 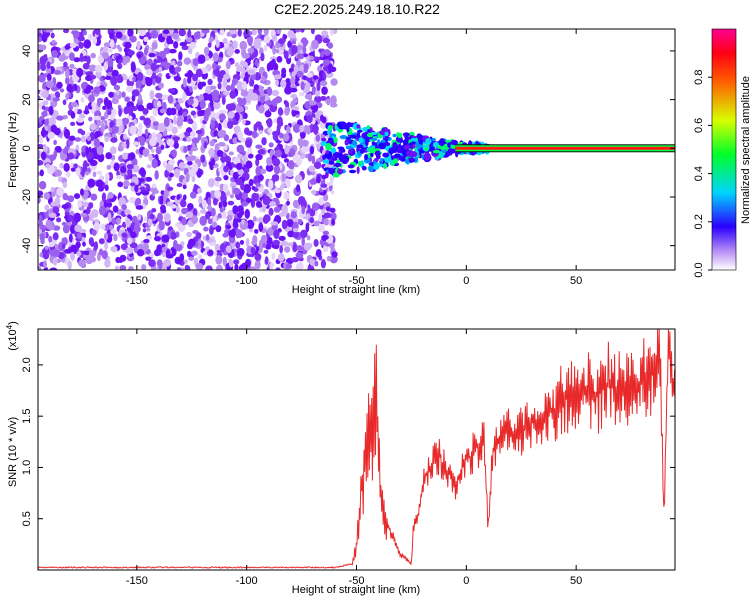 I want to click on bottom-x-tick-label: -50, so click(x=357, y=581).